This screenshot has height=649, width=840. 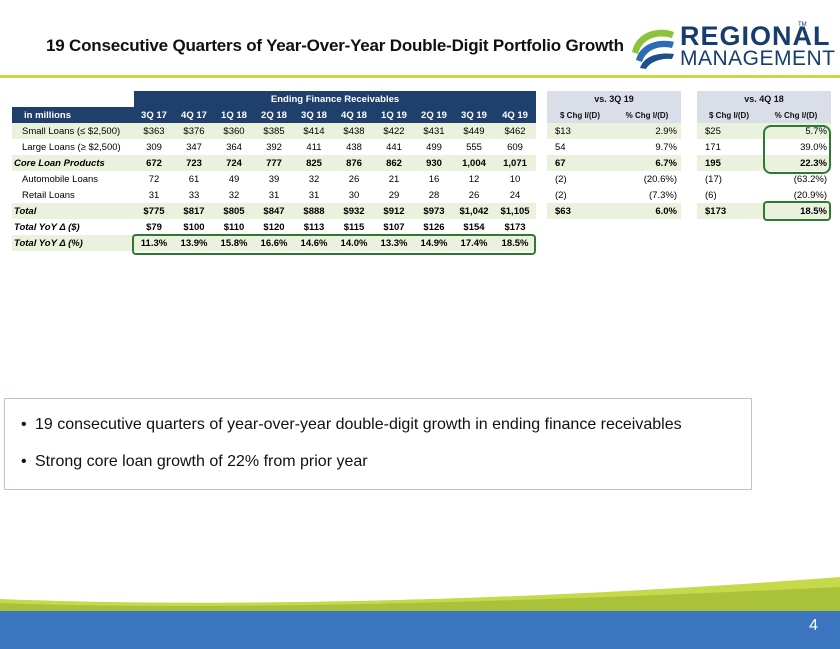 I want to click on table-cell: 14.0%, so click(x=354, y=243).